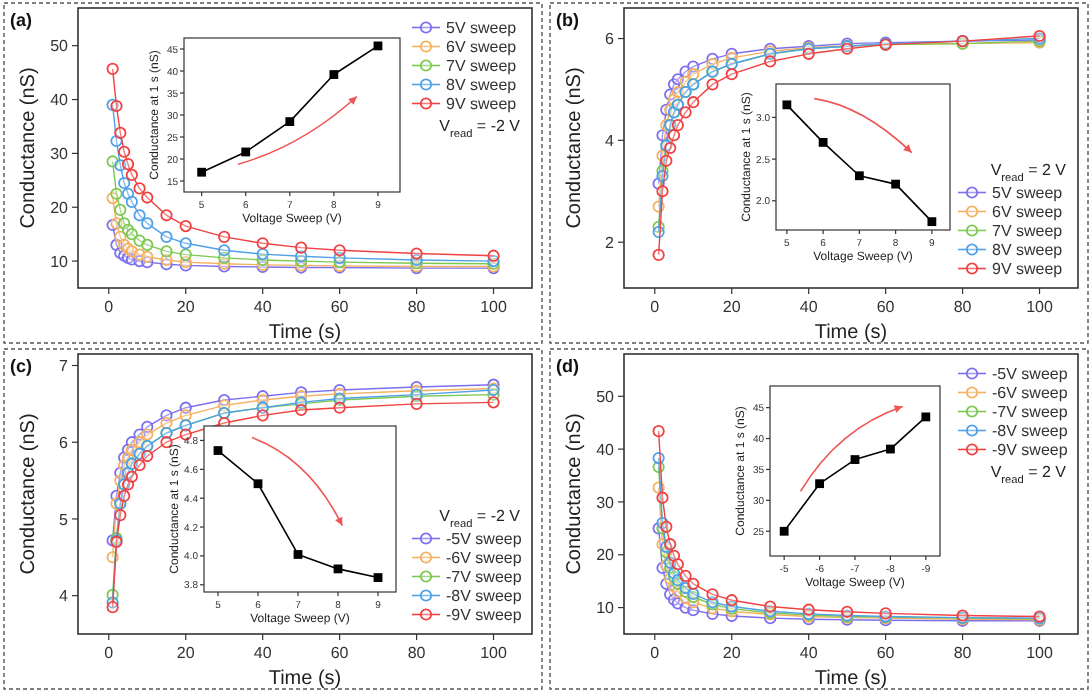 This screenshot has height=692, width=1092. Describe the element at coordinates (64, 366) in the screenshot. I see `y-tick-label: 7` at that location.